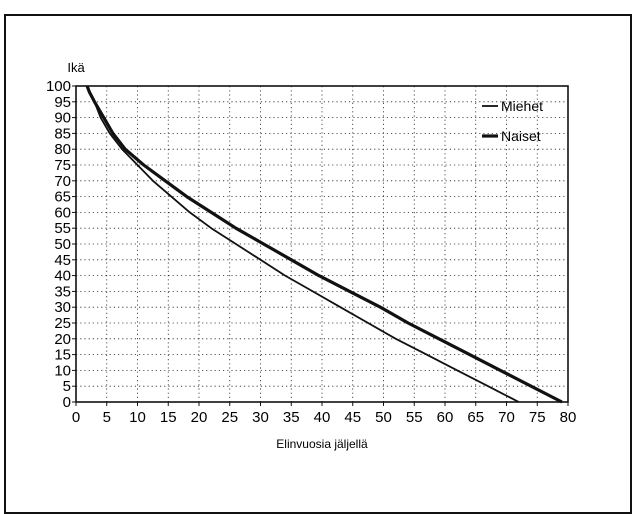  What do you see at coordinates (76, 417) in the screenshot?
I see `x-tick-label: 0` at bounding box center [76, 417].